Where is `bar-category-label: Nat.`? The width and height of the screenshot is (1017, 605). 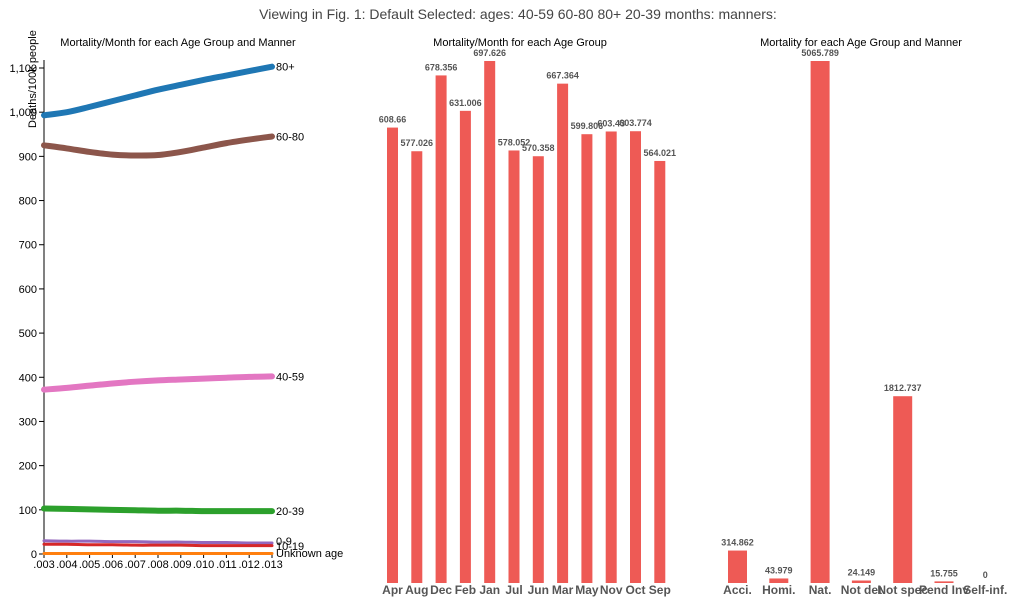 bar-category-label: Nat. is located at coordinates (820, 590).